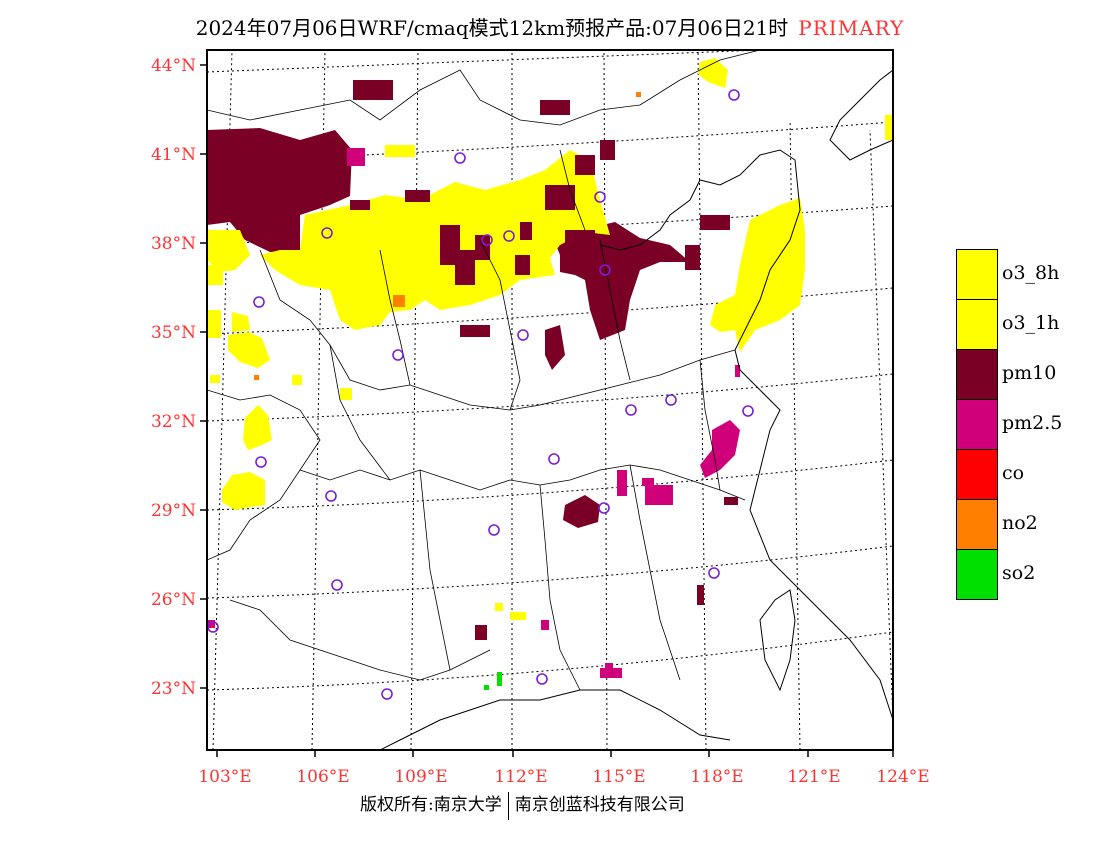  I want to click on legend-label: no2, so click(1020, 523).